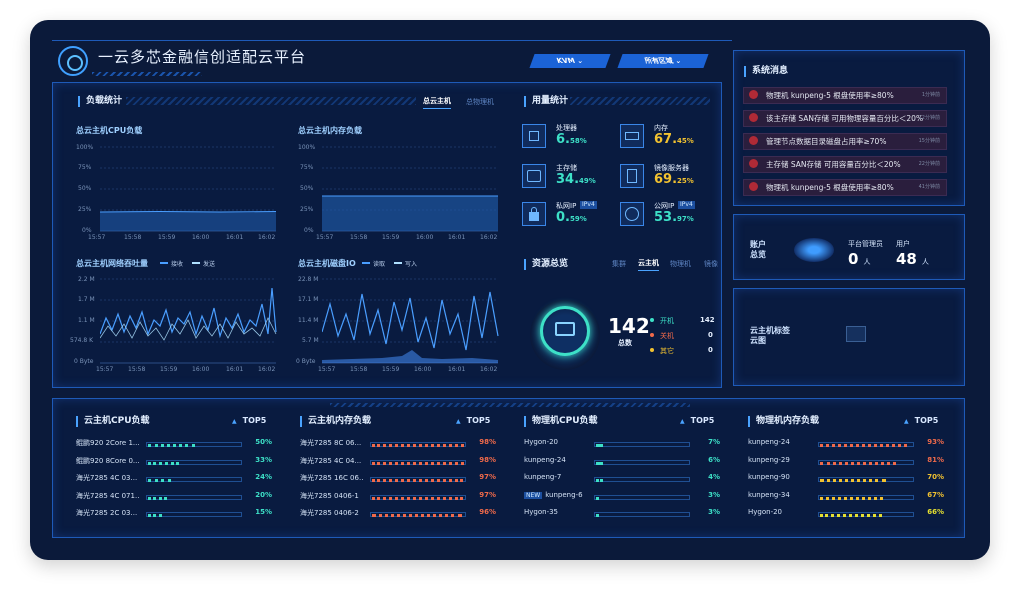 The height and width of the screenshot is (600, 1020). What do you see at coordinates (711, 264) in the screenshot?
I see `tab-image: 镜像` at bounding box center [711, 264].